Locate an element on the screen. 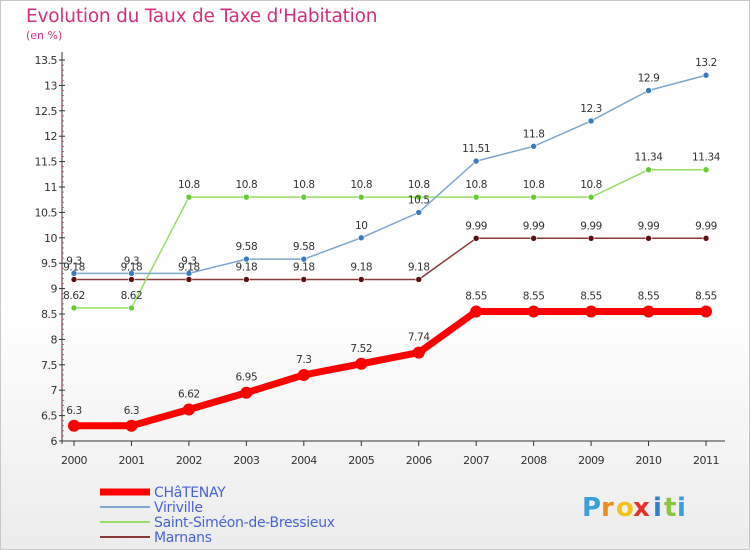 This screenshot has width=750, height=550. y-tick-label: 13.5 is located at coordinates (46, 60).